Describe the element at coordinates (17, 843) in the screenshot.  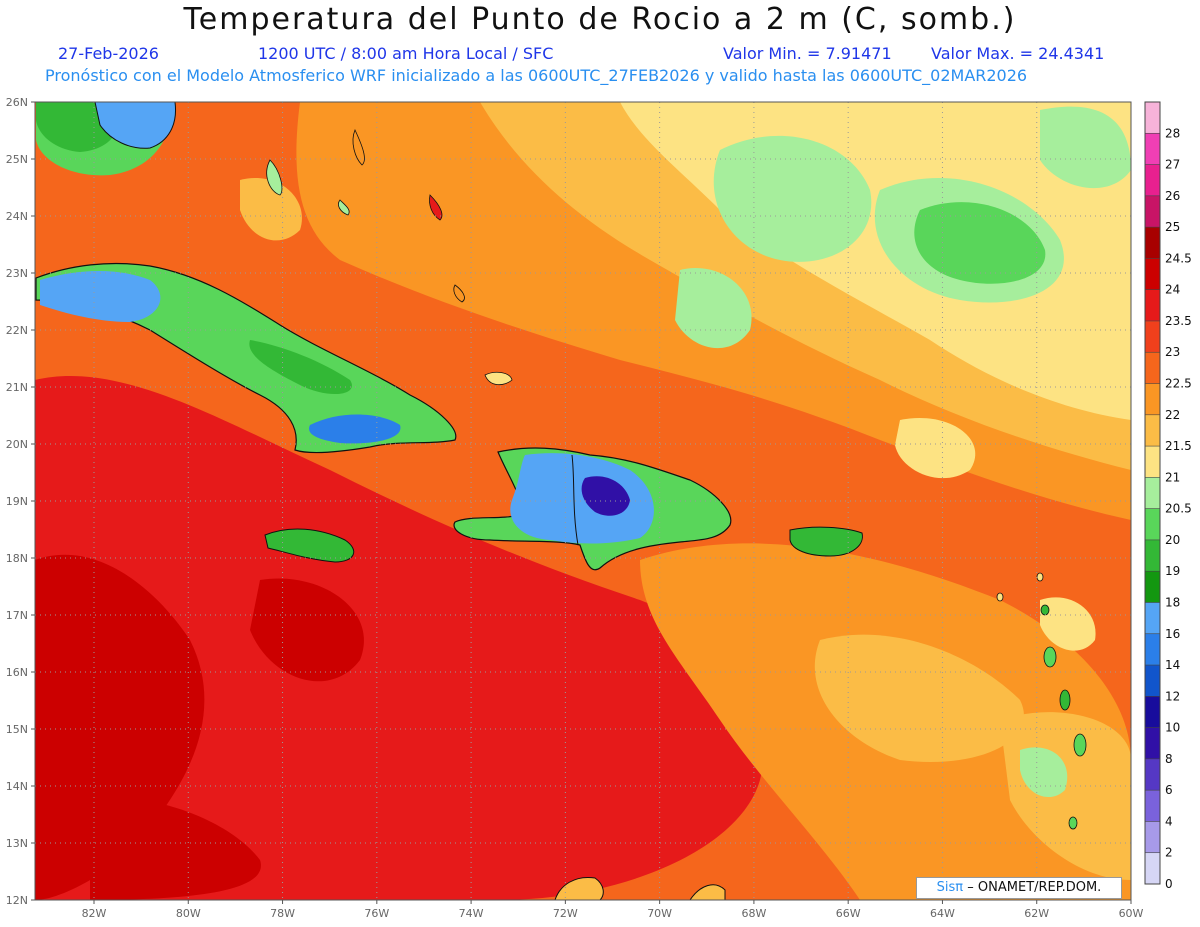
I see `lat-tick-label: 13N` at that location.